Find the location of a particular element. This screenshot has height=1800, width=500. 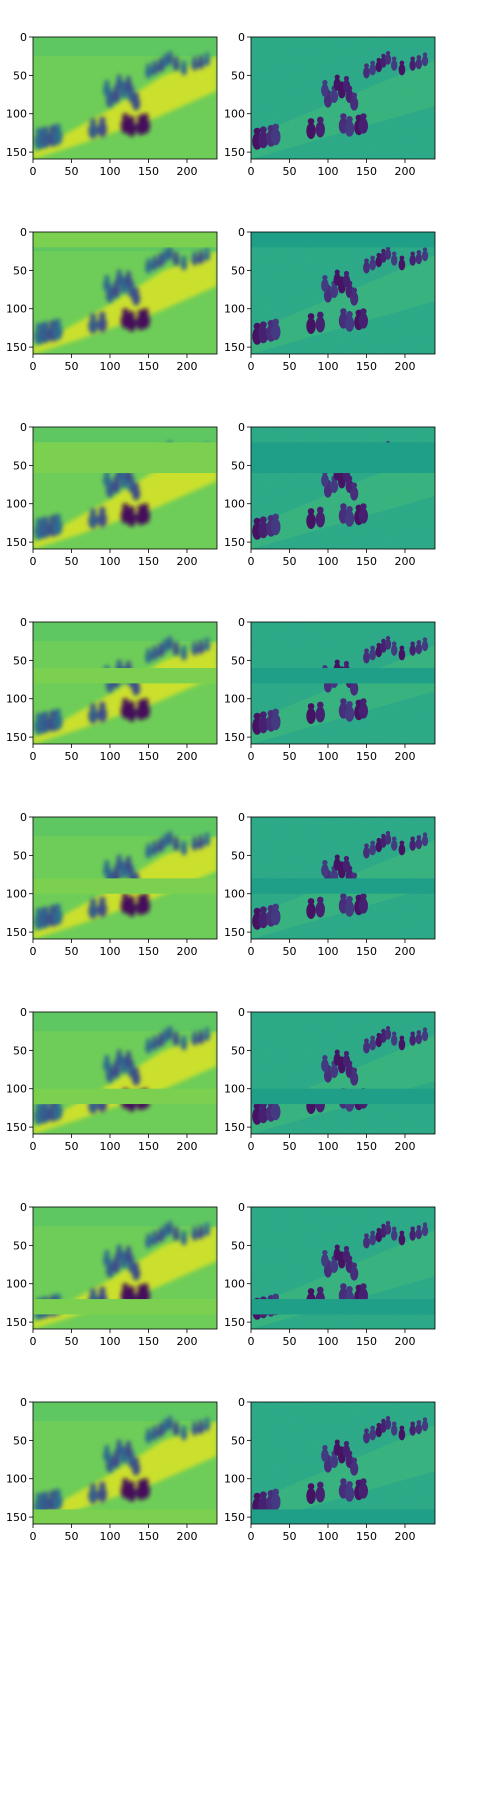

masked-band is located at coordinates (125, 240).